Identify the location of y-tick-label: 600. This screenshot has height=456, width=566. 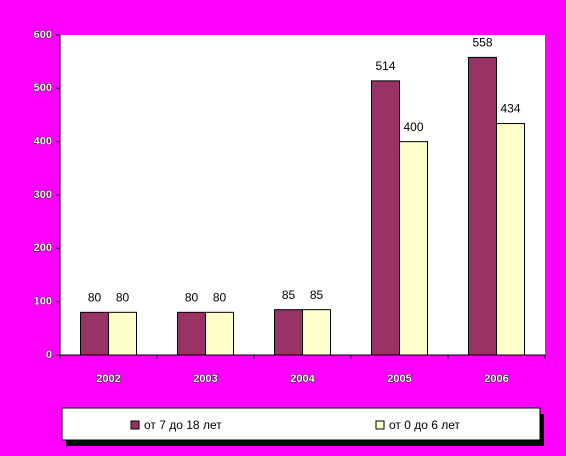
(43, 35).